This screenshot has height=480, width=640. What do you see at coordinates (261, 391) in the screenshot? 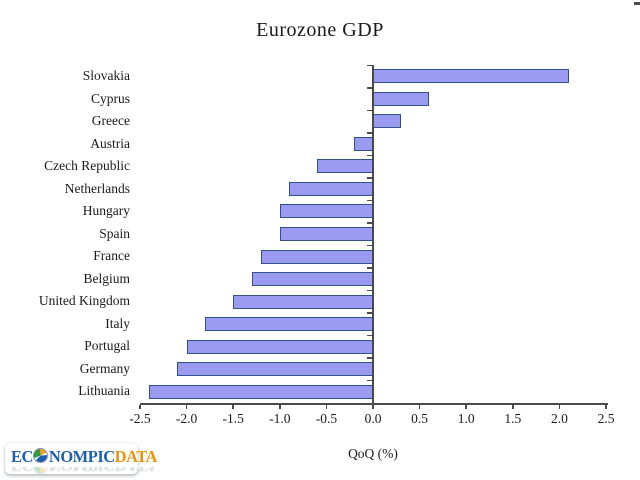
I see `bar-lithuania` at bounding box center [261, 391].